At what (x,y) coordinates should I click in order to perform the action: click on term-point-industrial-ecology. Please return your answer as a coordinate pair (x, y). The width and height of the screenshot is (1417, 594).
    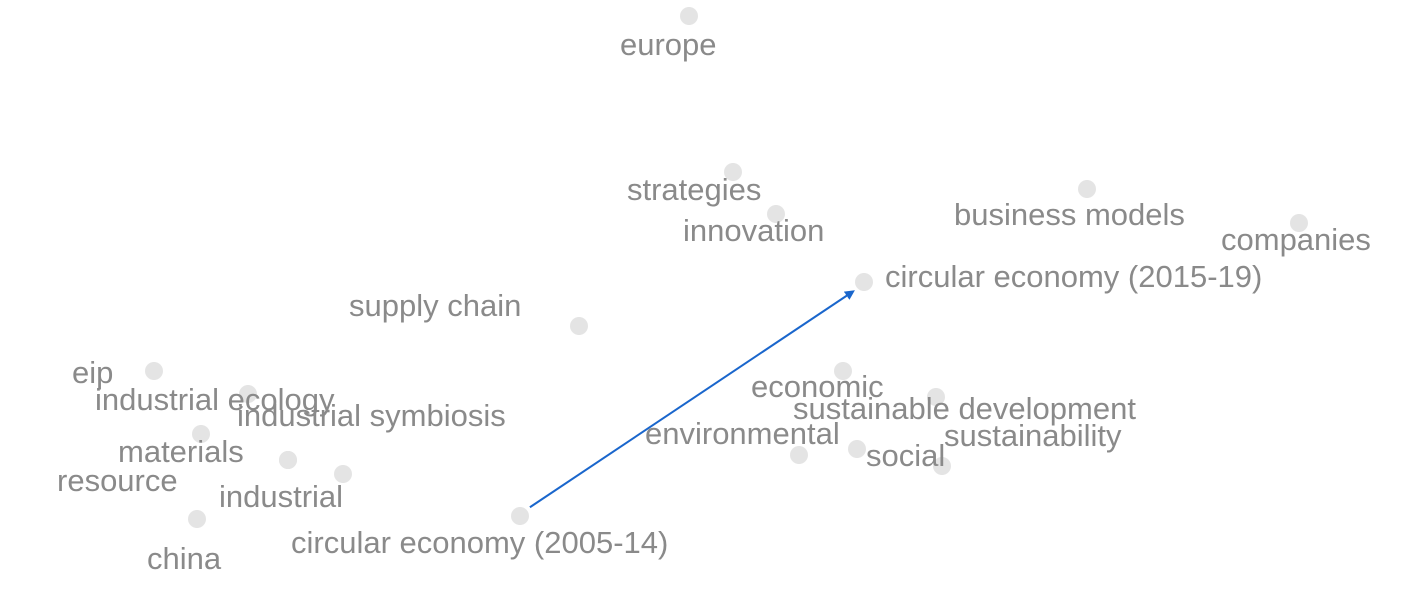
    Looking at the image, I should click on (248, 394).